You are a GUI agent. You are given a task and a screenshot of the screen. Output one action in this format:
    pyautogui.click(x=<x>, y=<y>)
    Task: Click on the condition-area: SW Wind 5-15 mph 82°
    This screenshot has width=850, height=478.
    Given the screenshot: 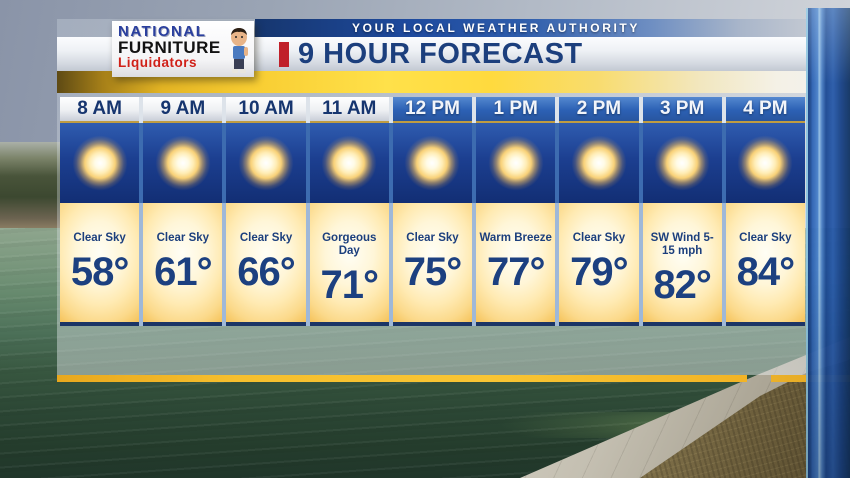 What is the action you would take?
    pyautogui.click(x=682, y=264)
    